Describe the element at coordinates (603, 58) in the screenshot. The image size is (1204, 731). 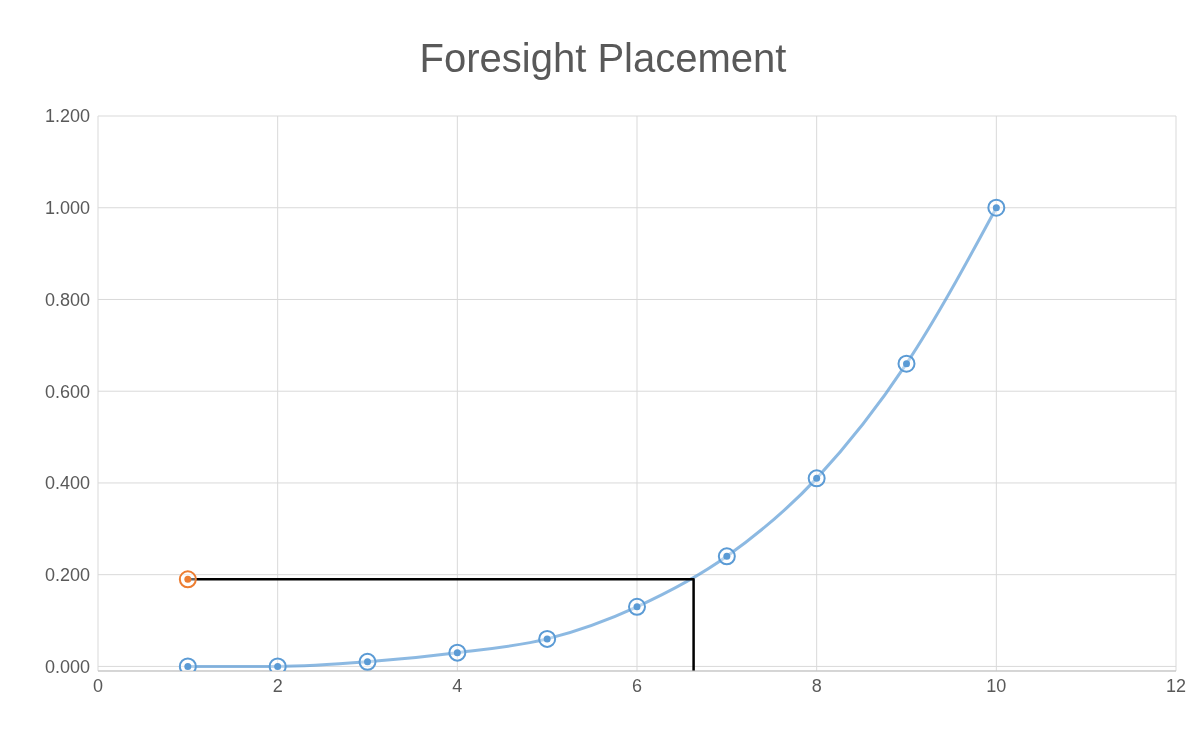
I see `chart-title: Foresight Placement` at that location.